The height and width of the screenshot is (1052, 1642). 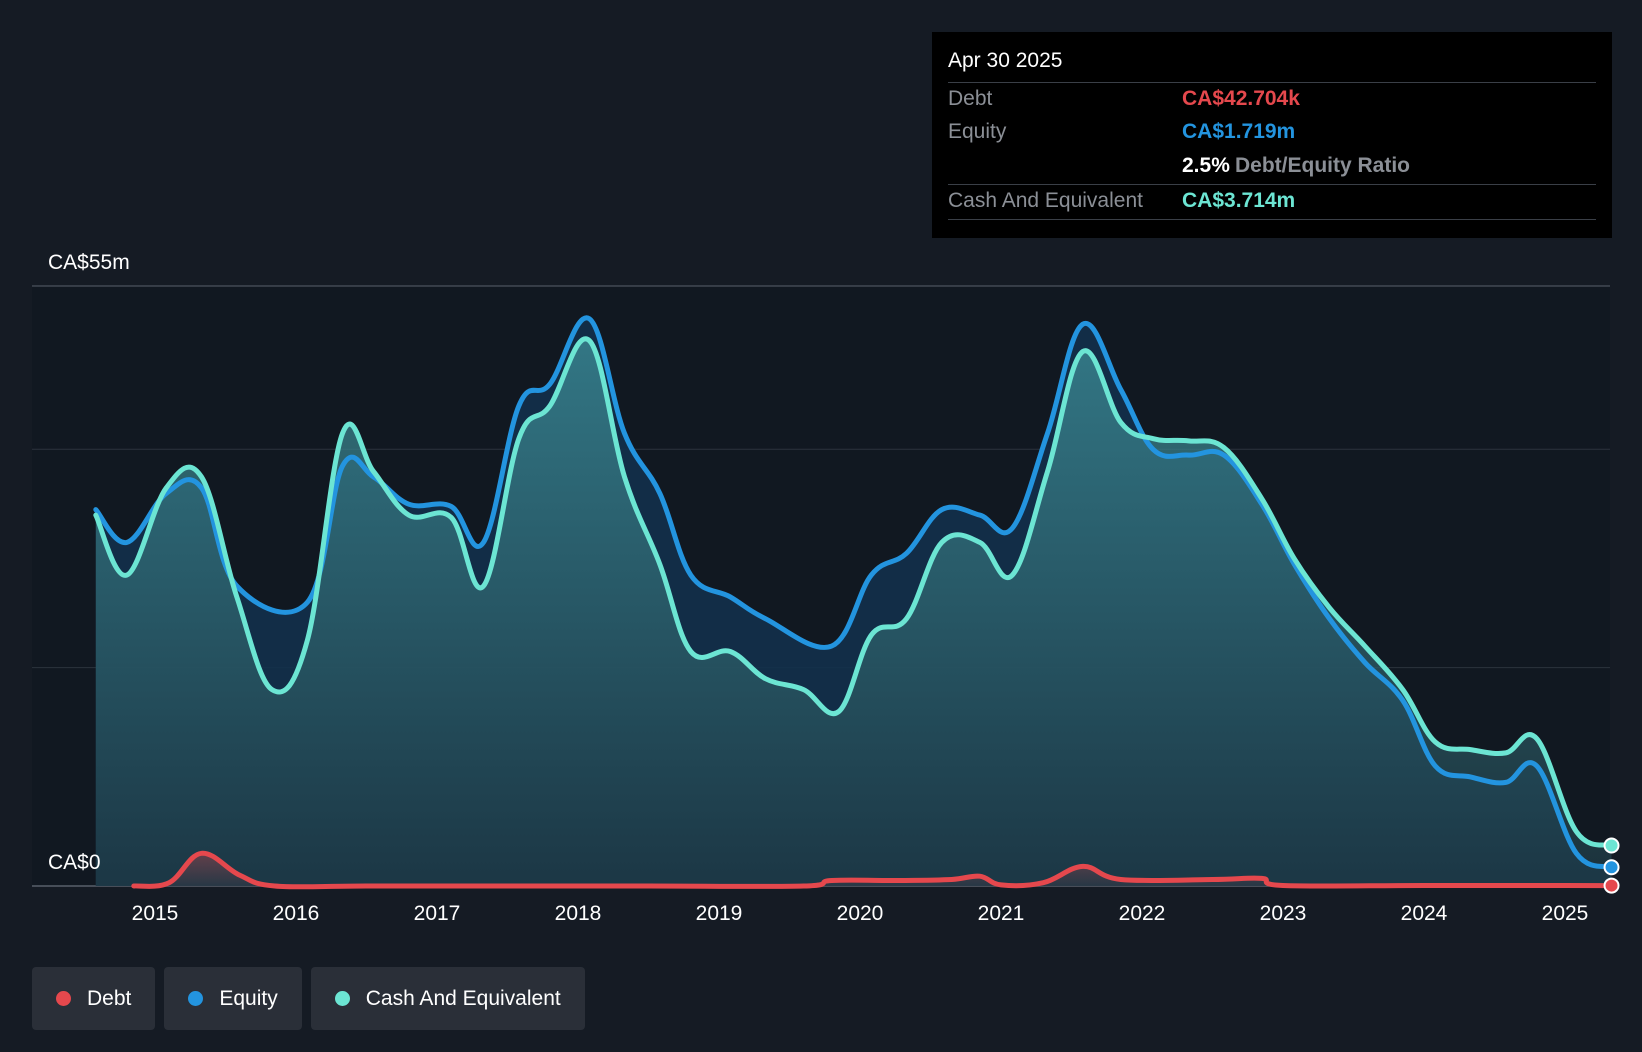 What do you see at coordinates (1001, 913) in the screenshot?
I see `x-tick-label: 2021` at bounding box center [1001, 913].